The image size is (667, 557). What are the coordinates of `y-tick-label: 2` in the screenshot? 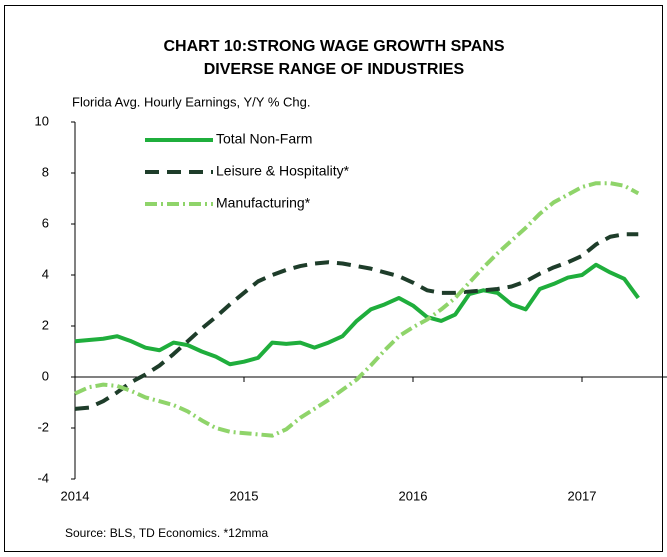 It's located at (45, 324).